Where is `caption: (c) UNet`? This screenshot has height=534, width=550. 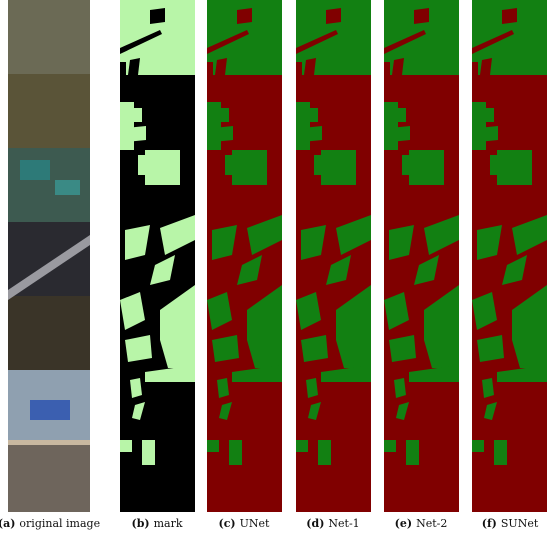 caption: (c) UNet is located at coordinates (245, 523).